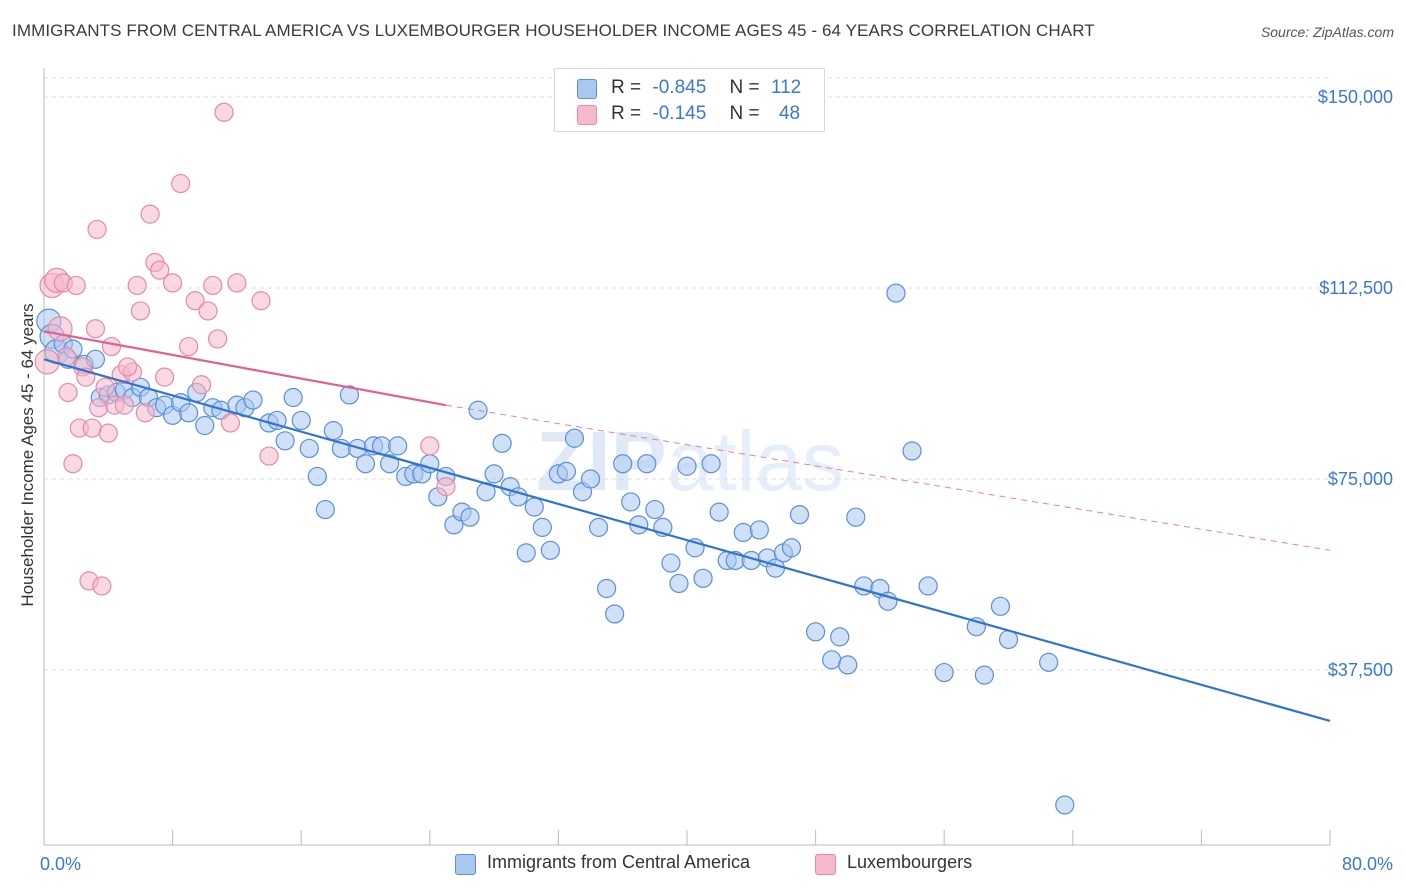 This screenshot has width=1406, height=892. What do you see at coordinates (1355, 383) in the screenshot?
I see `y-tick-labels: $37,500 $75,000 $112,500 $150,000` at bounding box center [1355, 383].